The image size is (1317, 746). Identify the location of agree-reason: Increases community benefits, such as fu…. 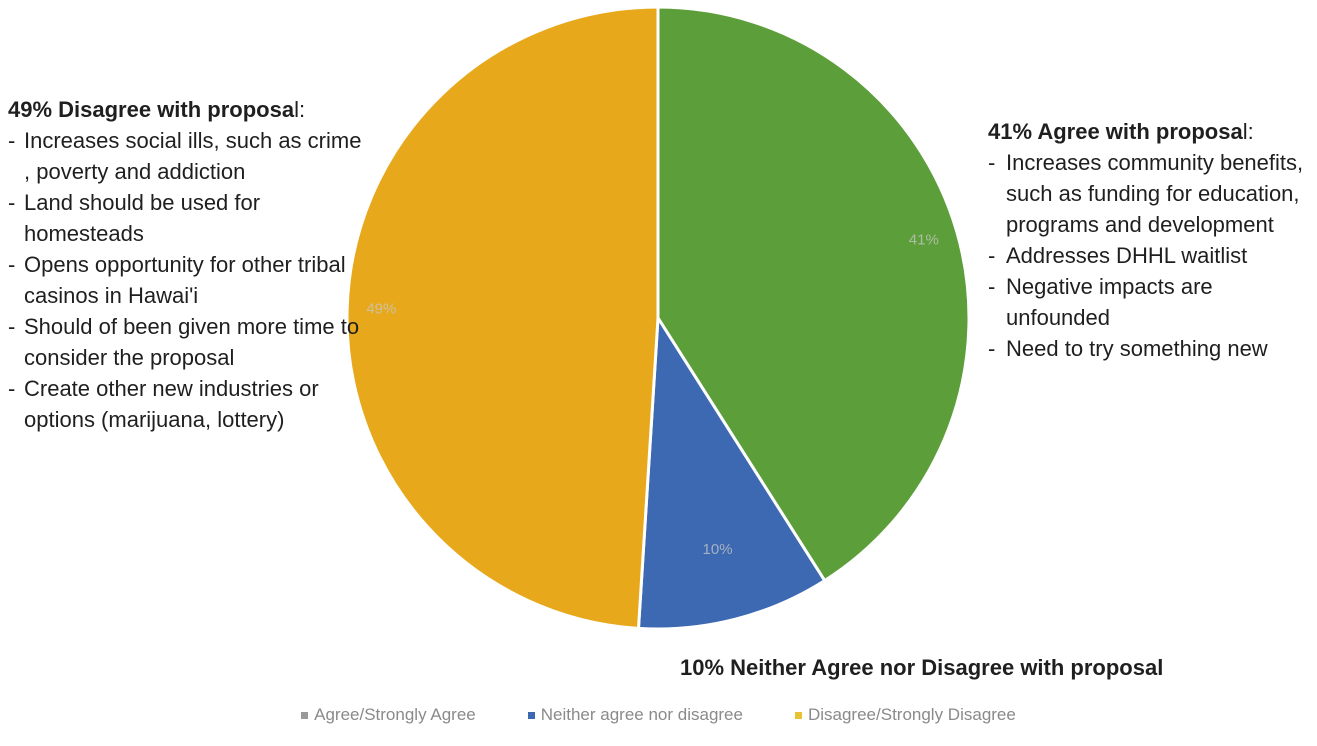
(1148, 193).